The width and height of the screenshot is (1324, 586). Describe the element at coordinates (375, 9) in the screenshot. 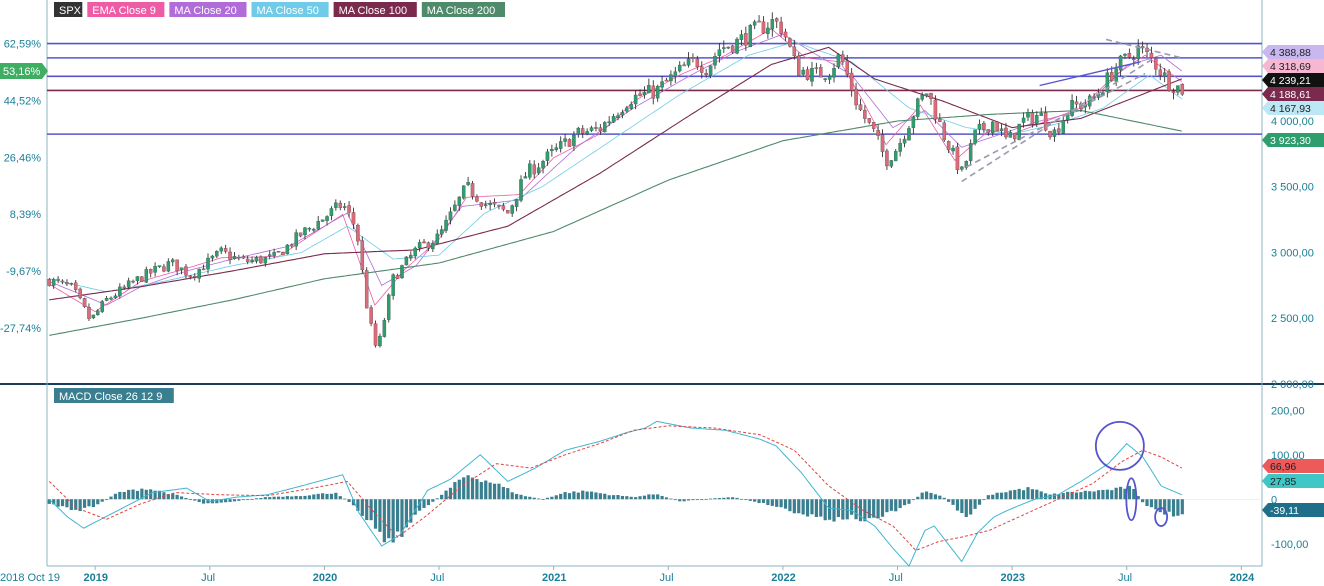

I see `legend-item: MA Close 100` at that location.